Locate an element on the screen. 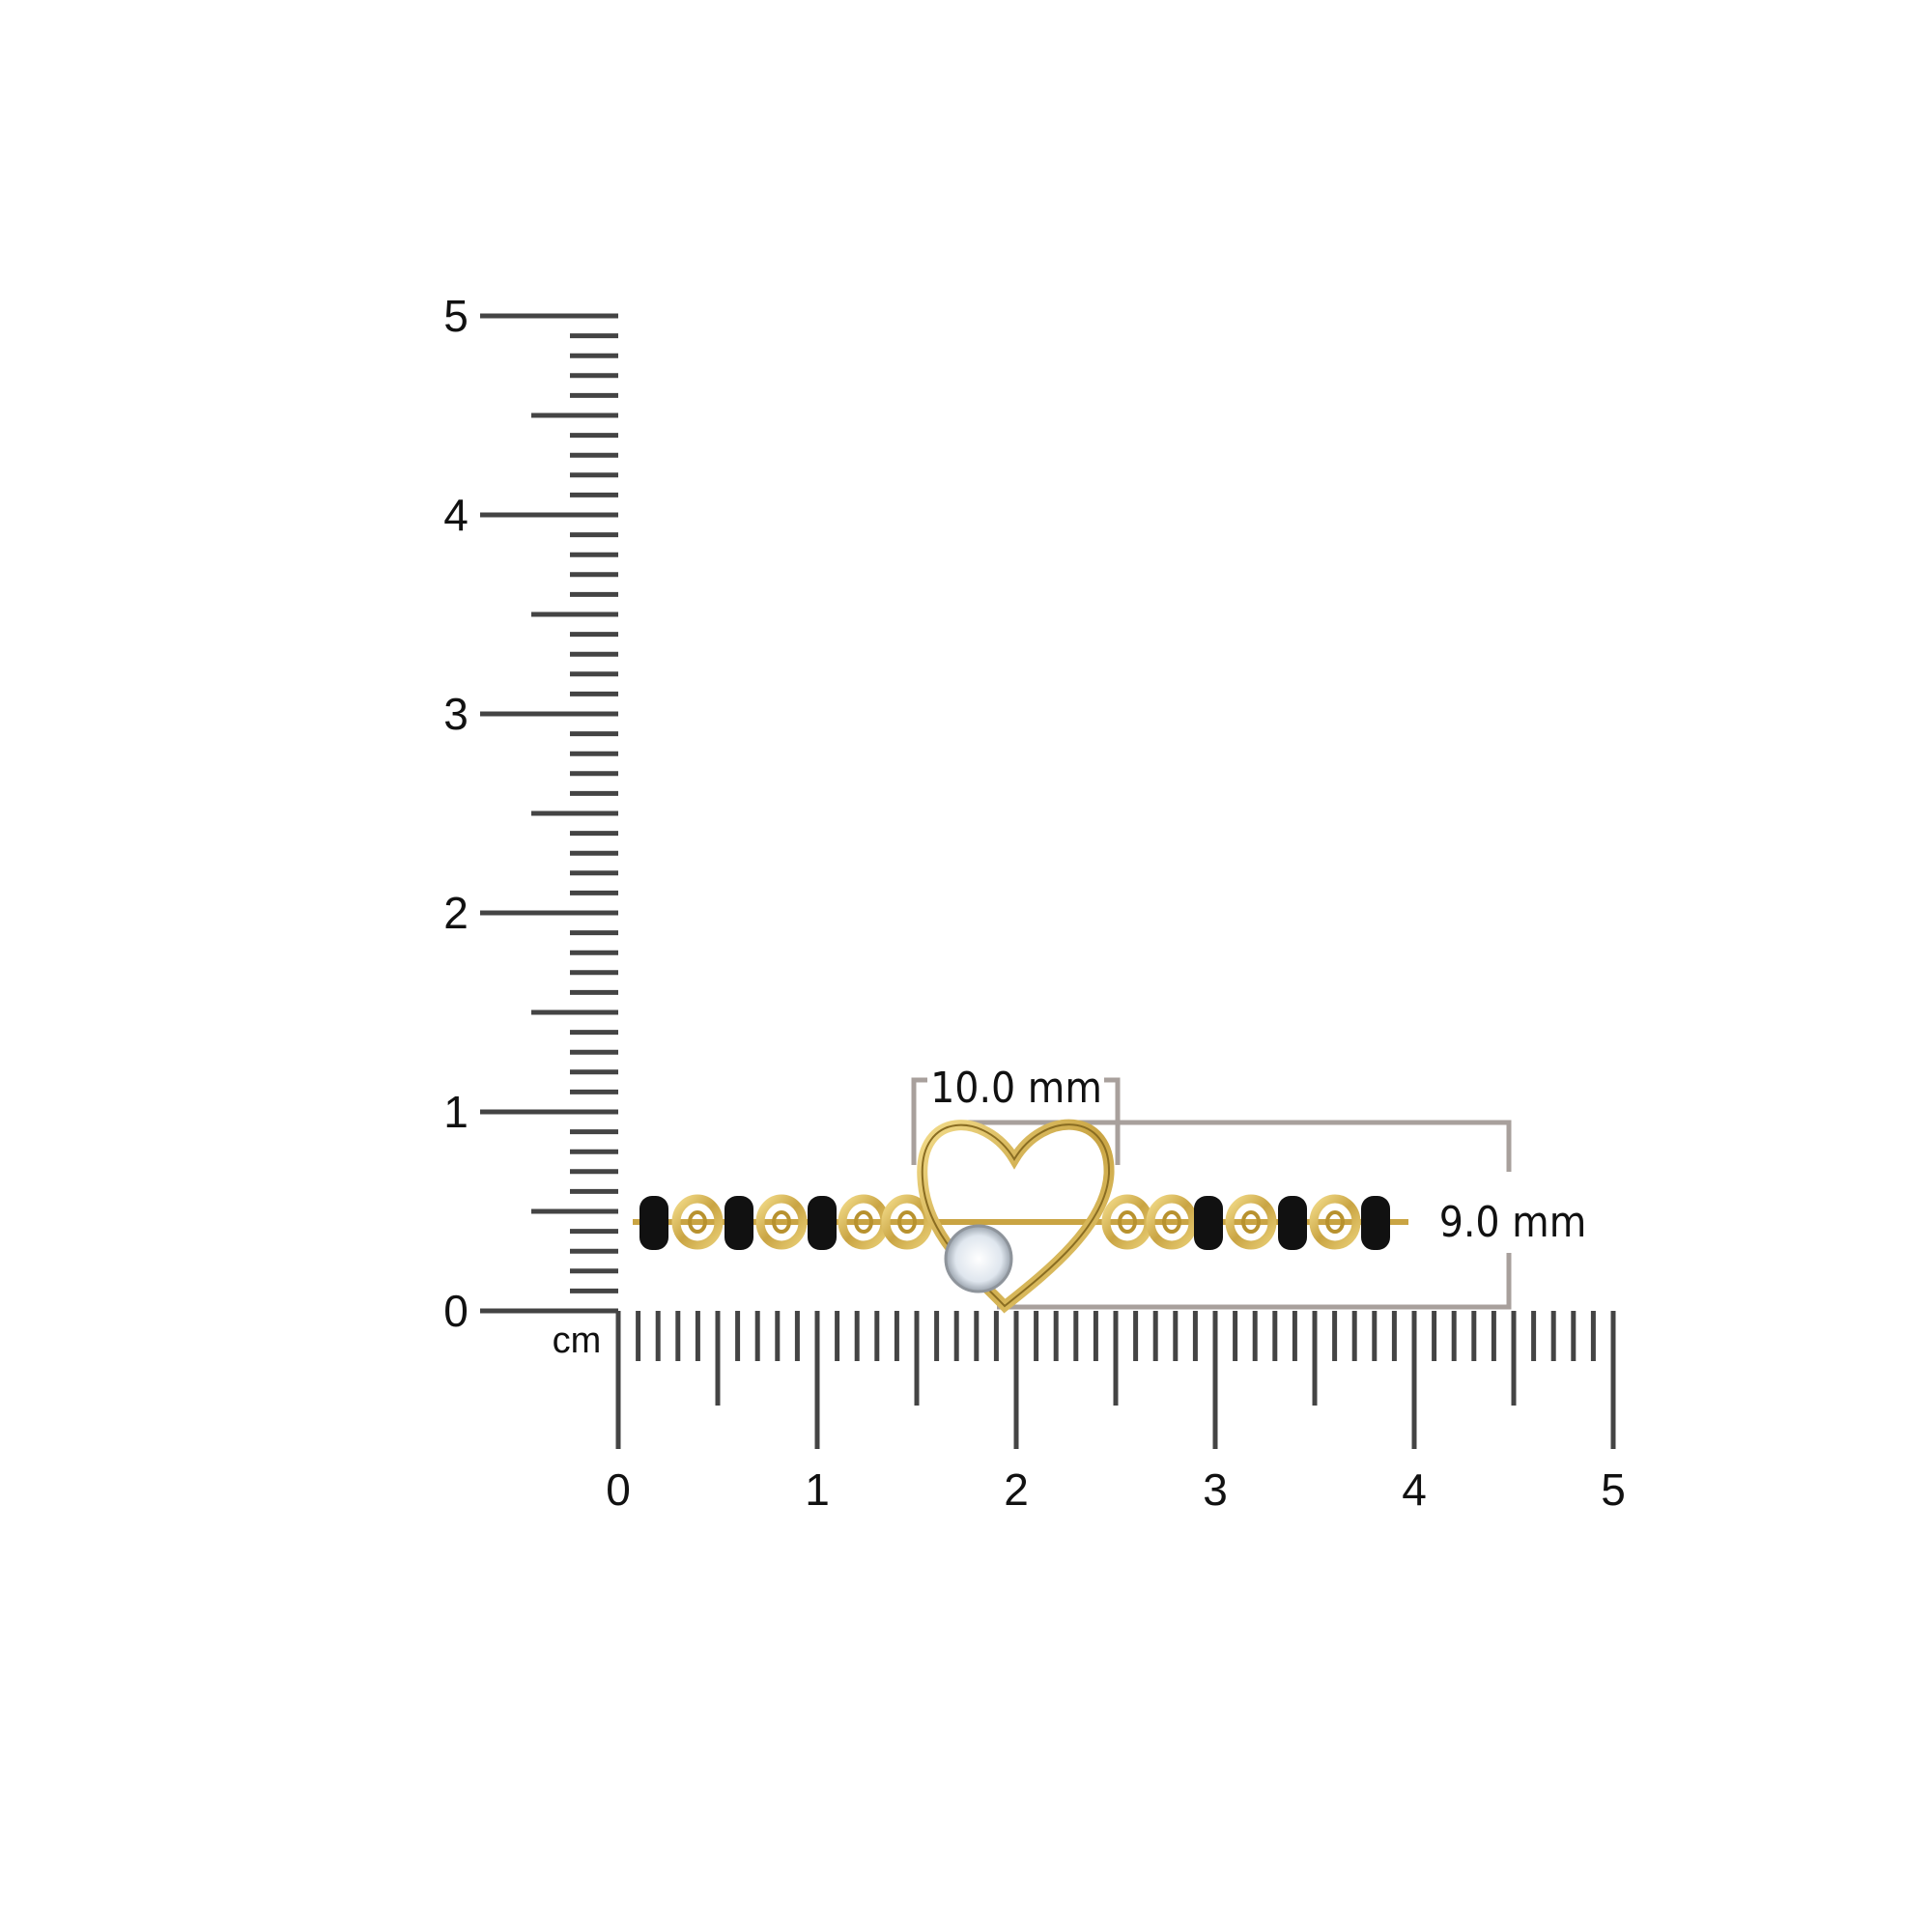 The width and height of the screenshot is (1932, 1932). heart-outline is located at coordinates (1016, 1215).